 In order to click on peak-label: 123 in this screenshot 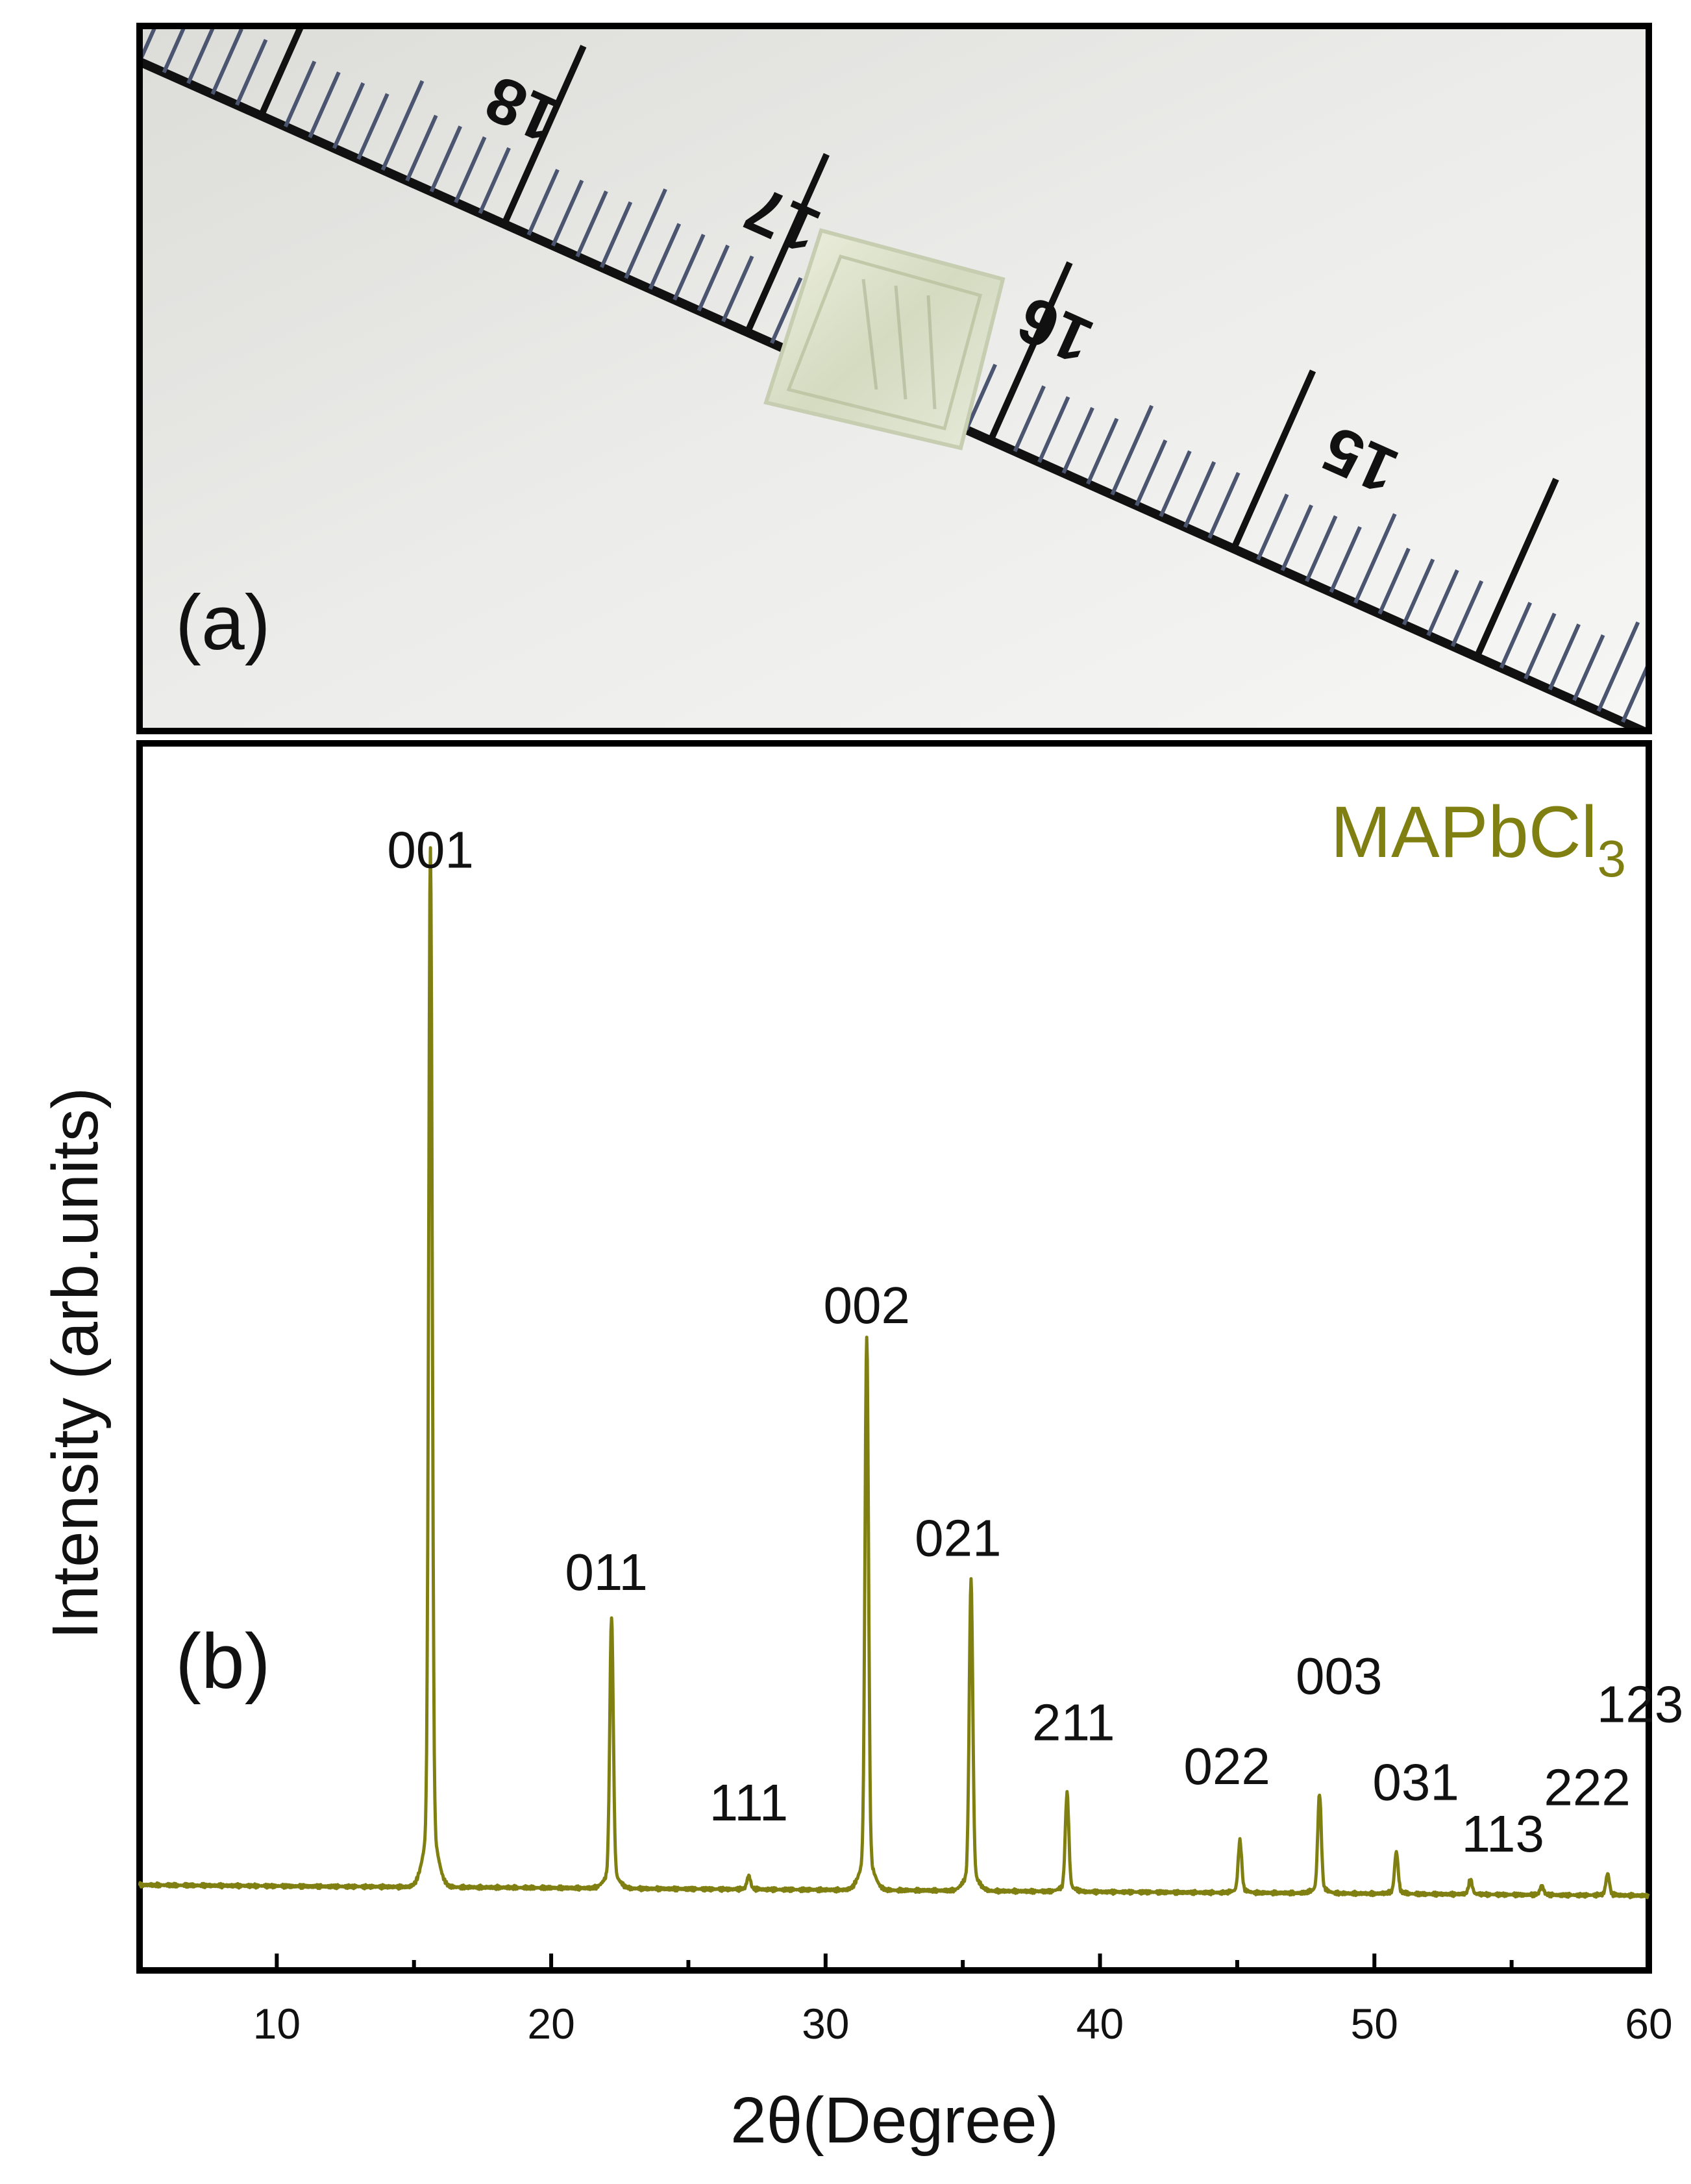, I will do `click(1640, 1704)`.